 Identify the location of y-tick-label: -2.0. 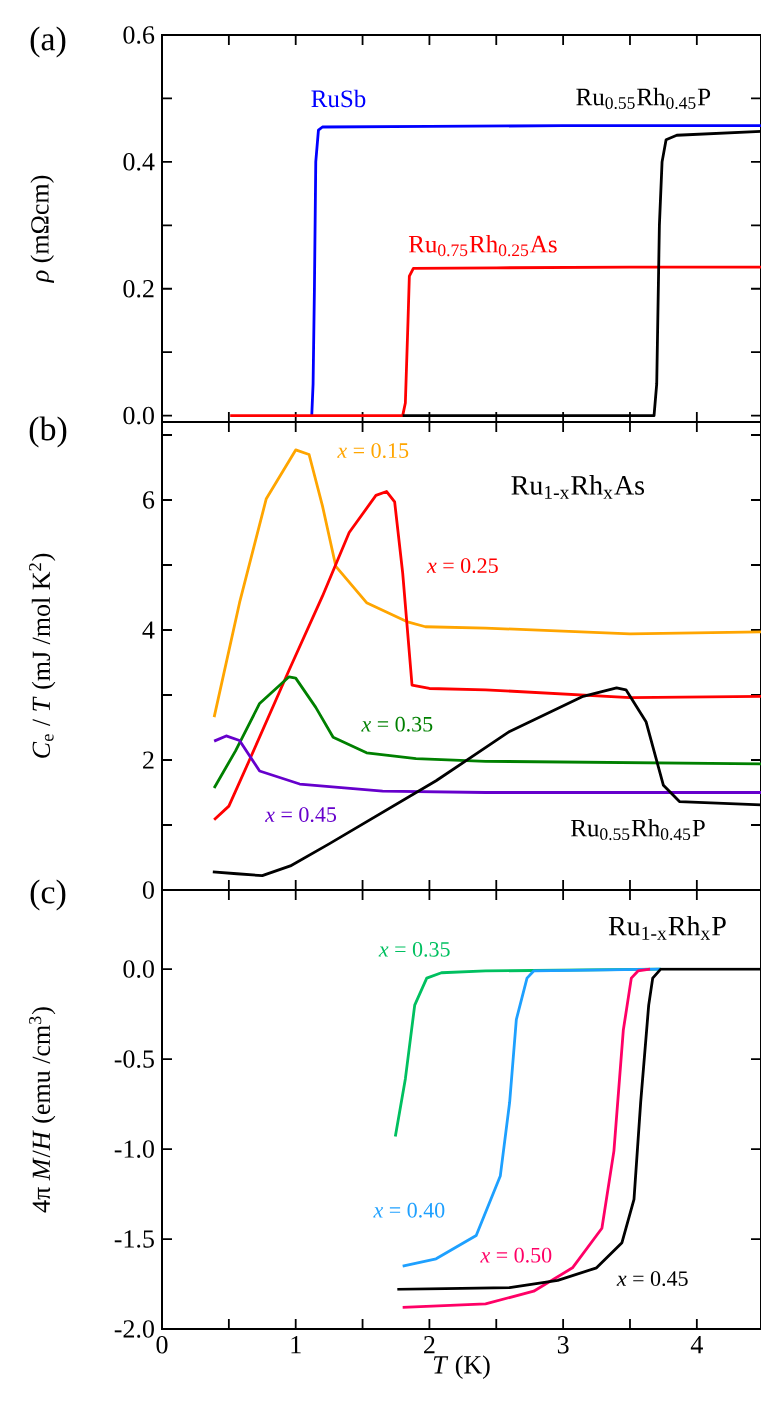
(134, 1329).